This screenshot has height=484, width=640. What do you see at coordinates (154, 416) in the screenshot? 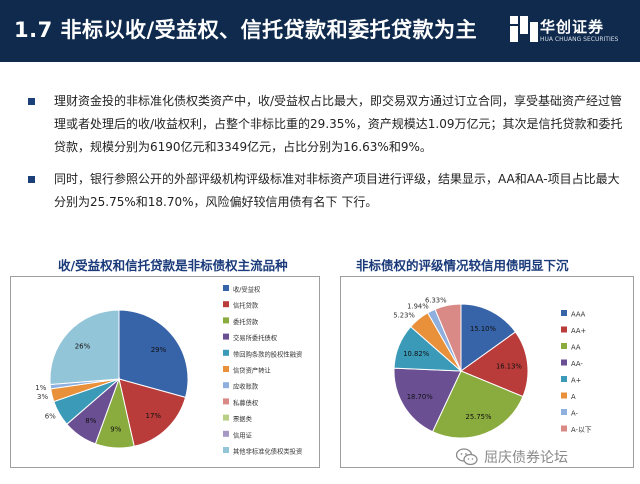
I see `pie-data-label: 17%` at bounding box center [154, 416].